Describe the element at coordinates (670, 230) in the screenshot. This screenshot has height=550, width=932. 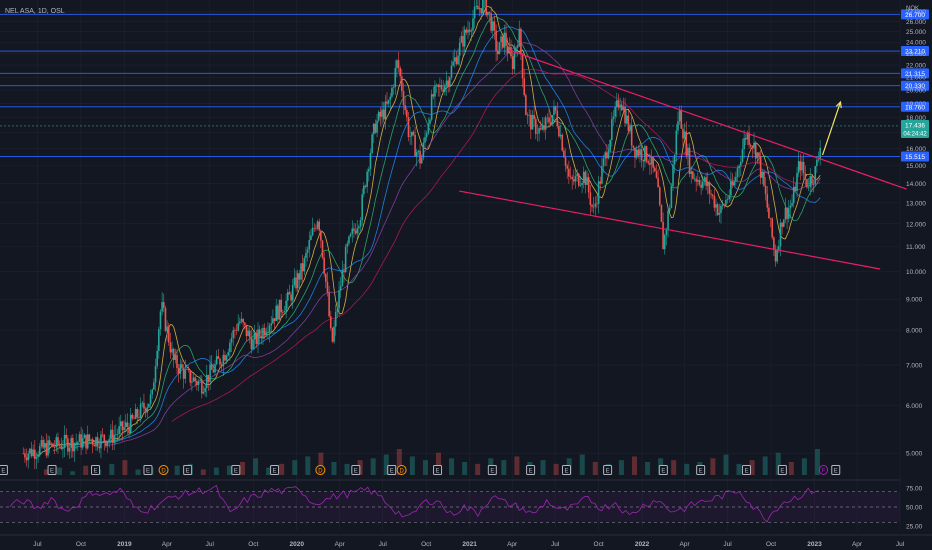
I see `lower-trendline` at that location.